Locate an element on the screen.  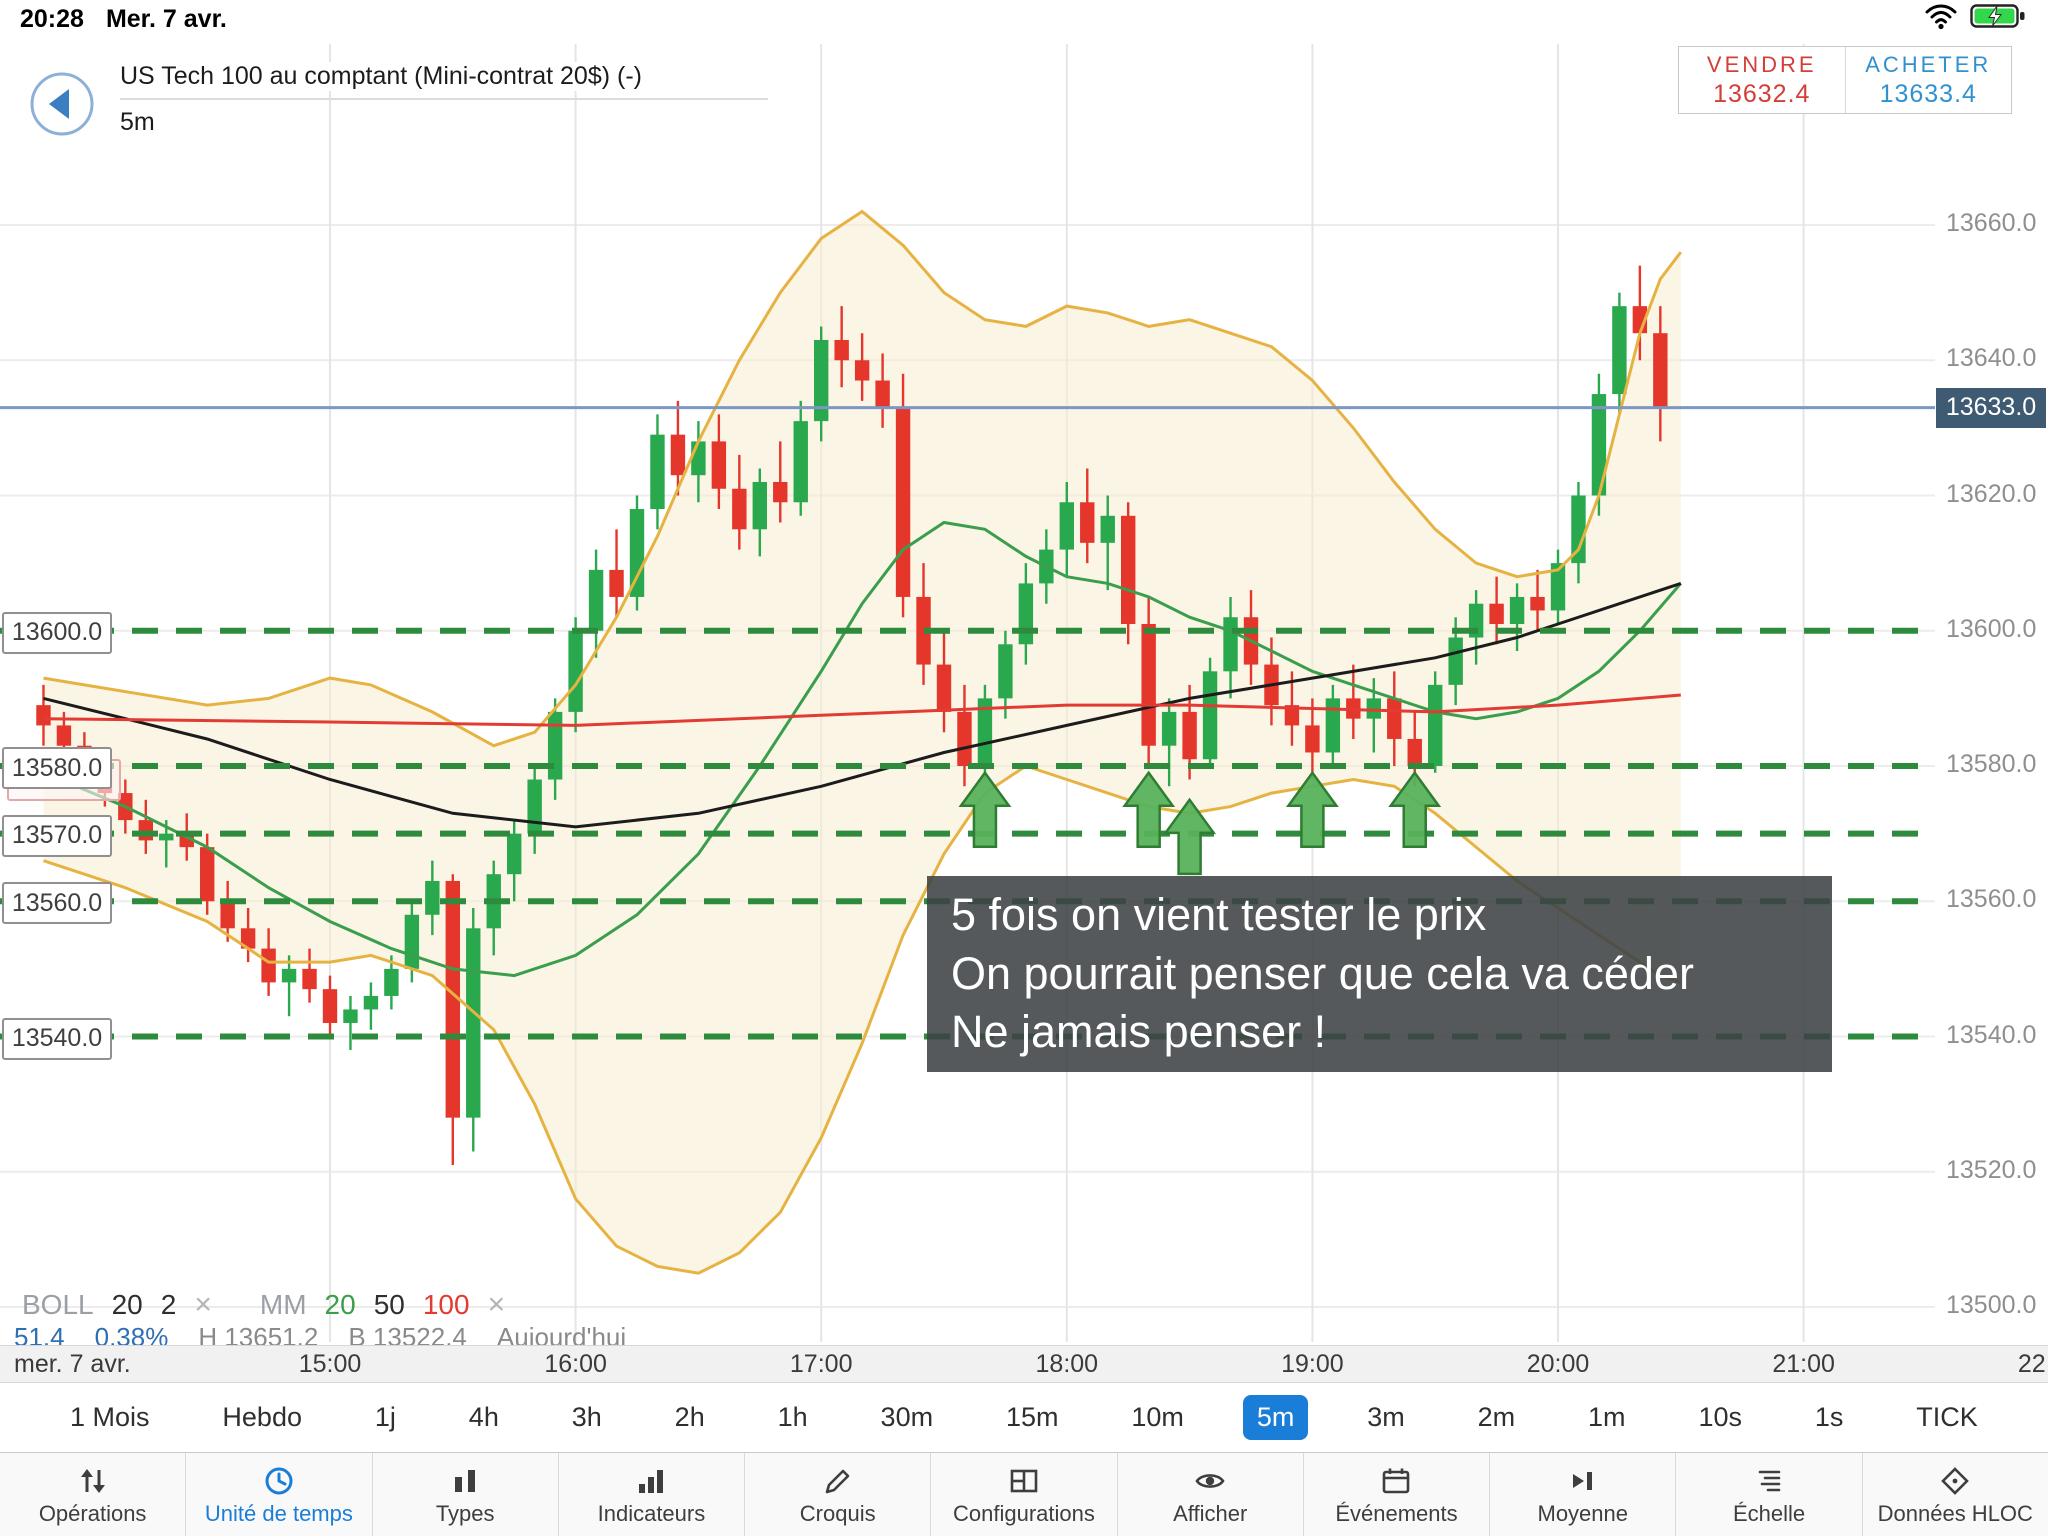
toolbar-item-echelle: Échelle is located at coordinates (1769, 1494).